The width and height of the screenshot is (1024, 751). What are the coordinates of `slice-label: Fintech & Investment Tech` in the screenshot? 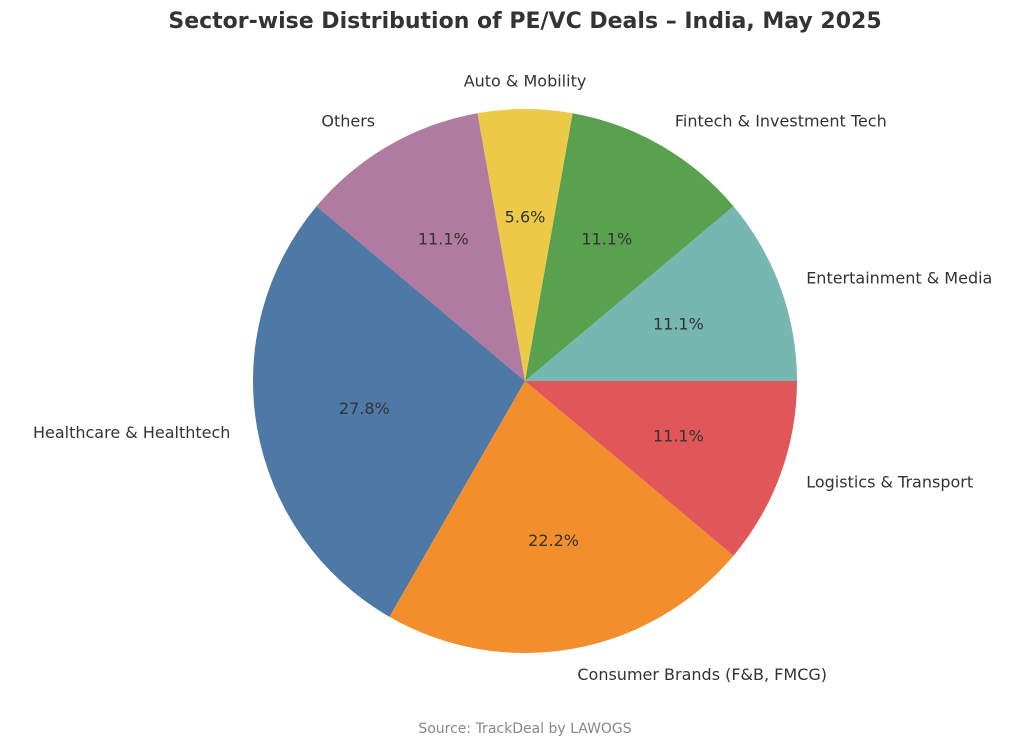 It's located at (781, 121).